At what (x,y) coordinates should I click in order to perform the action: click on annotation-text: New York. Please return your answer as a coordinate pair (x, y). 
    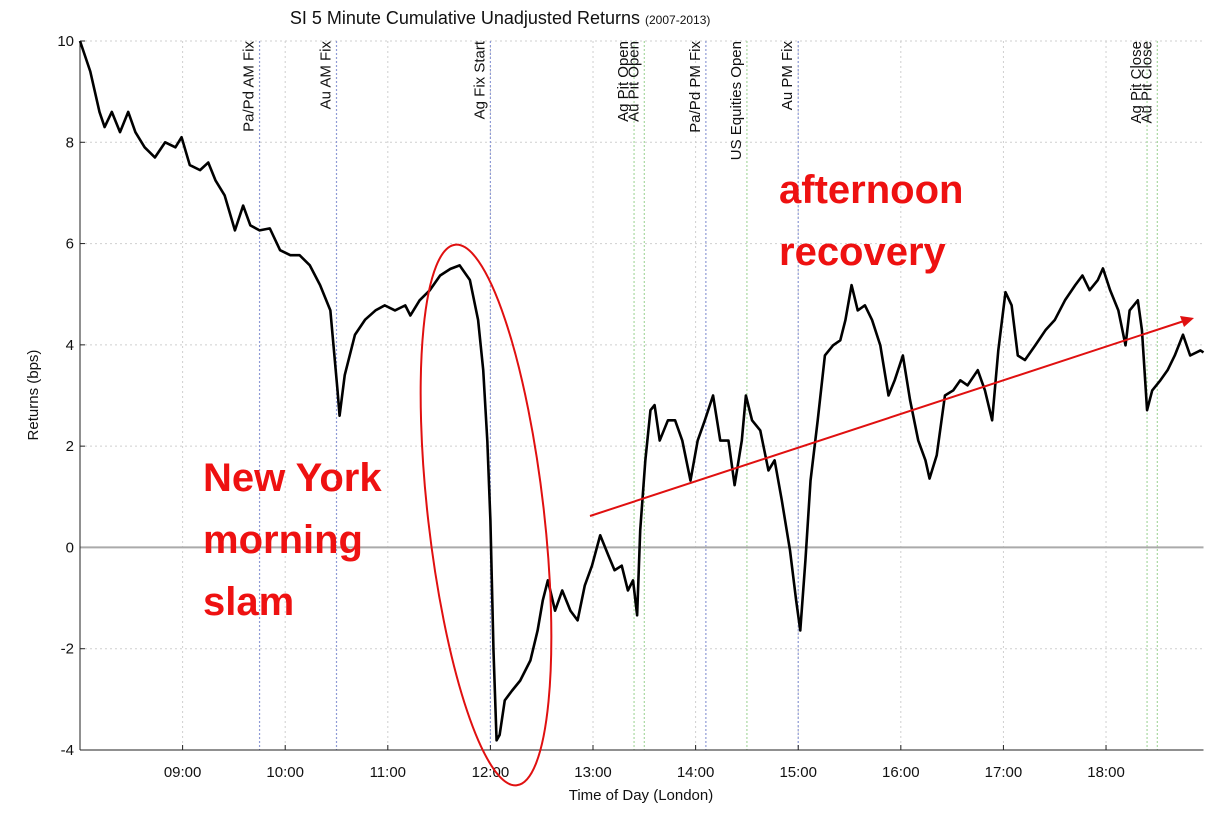
    Looking at the image, I should click on (292, 478).